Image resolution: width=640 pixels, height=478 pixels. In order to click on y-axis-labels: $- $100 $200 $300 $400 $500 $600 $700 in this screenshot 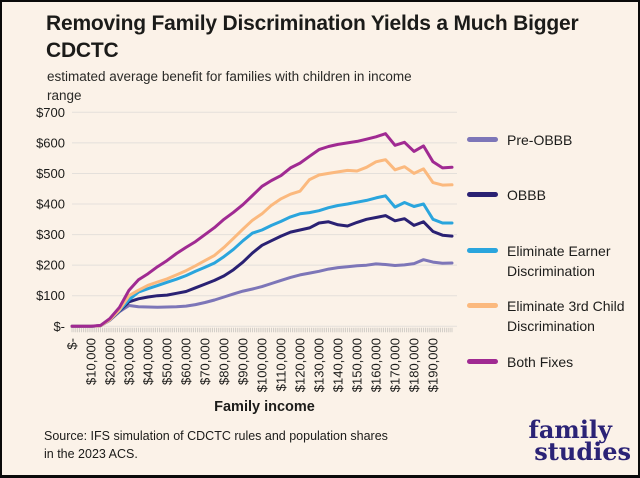, I will do `click(50, 219)`.